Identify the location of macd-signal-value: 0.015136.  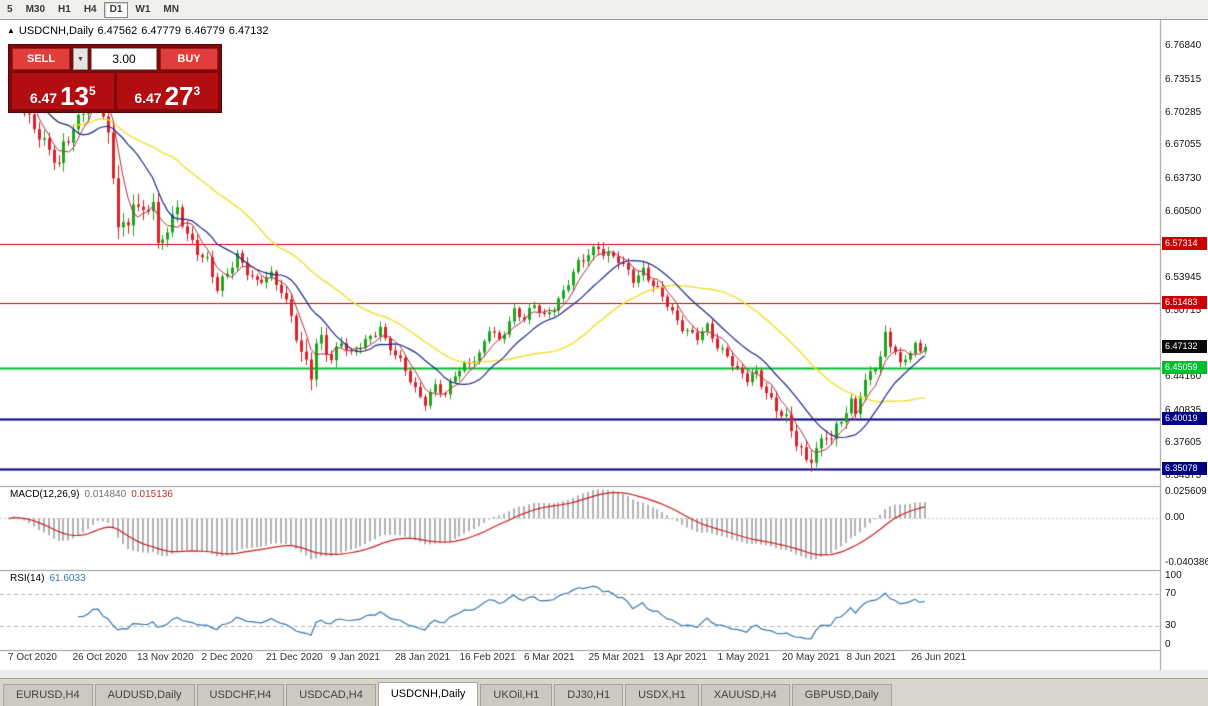
(152, 494).